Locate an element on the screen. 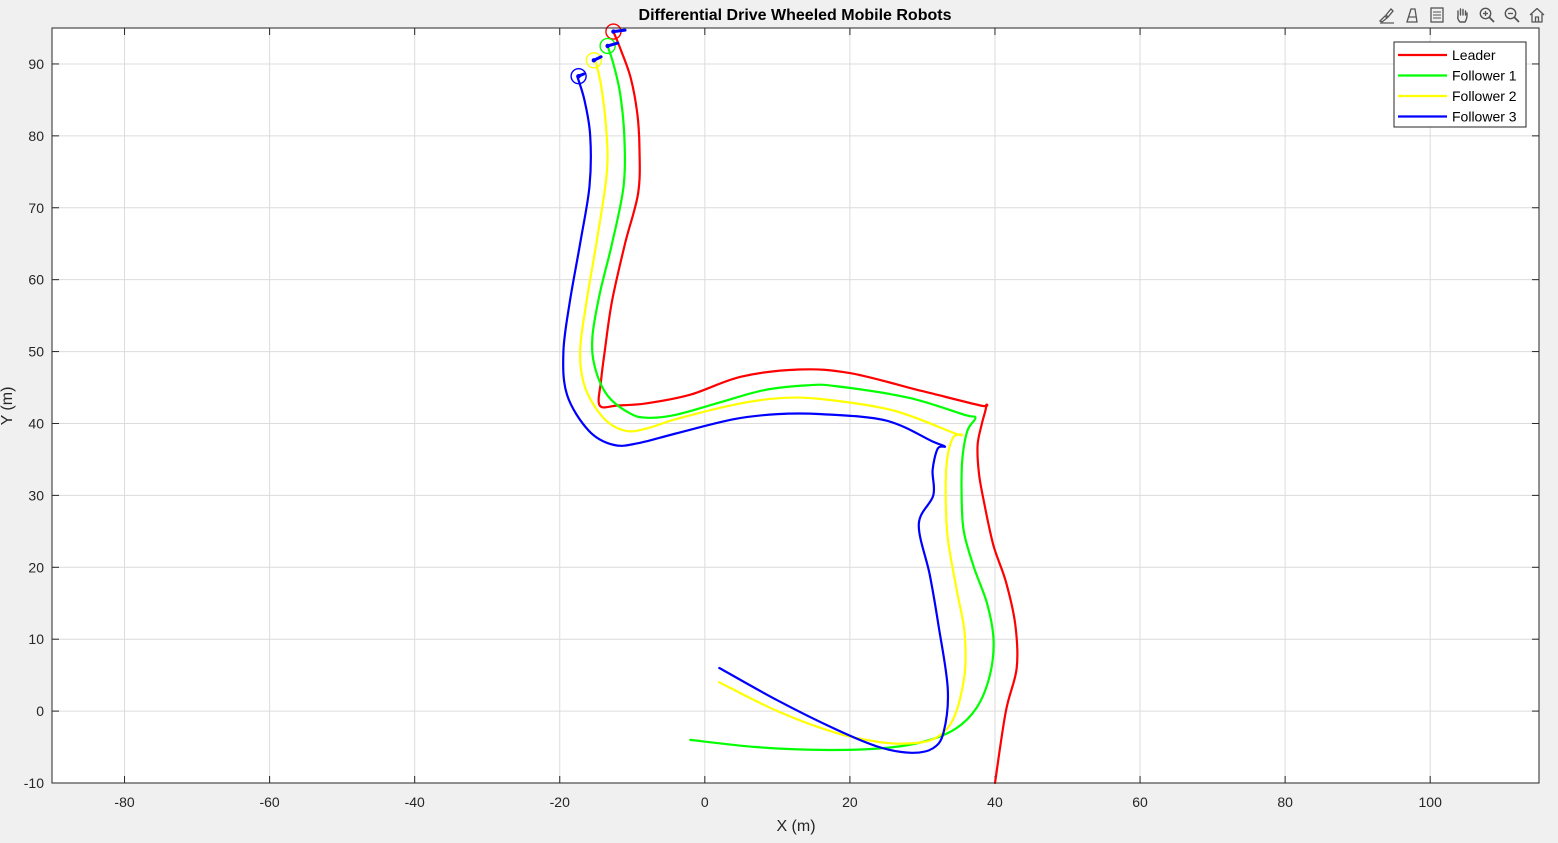 The width and height of the screenshot is (1558, 843). y-tick-label: 70 is located at coordinates (36, 208).